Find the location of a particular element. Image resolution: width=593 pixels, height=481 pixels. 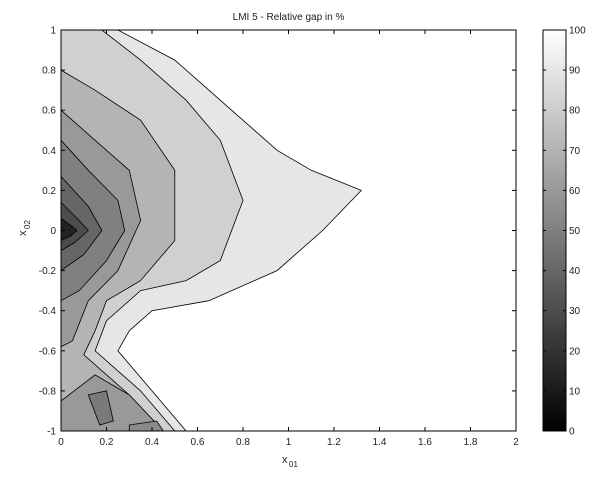

colorbar-tick-label: 60 is located at coordinates (575, 191).